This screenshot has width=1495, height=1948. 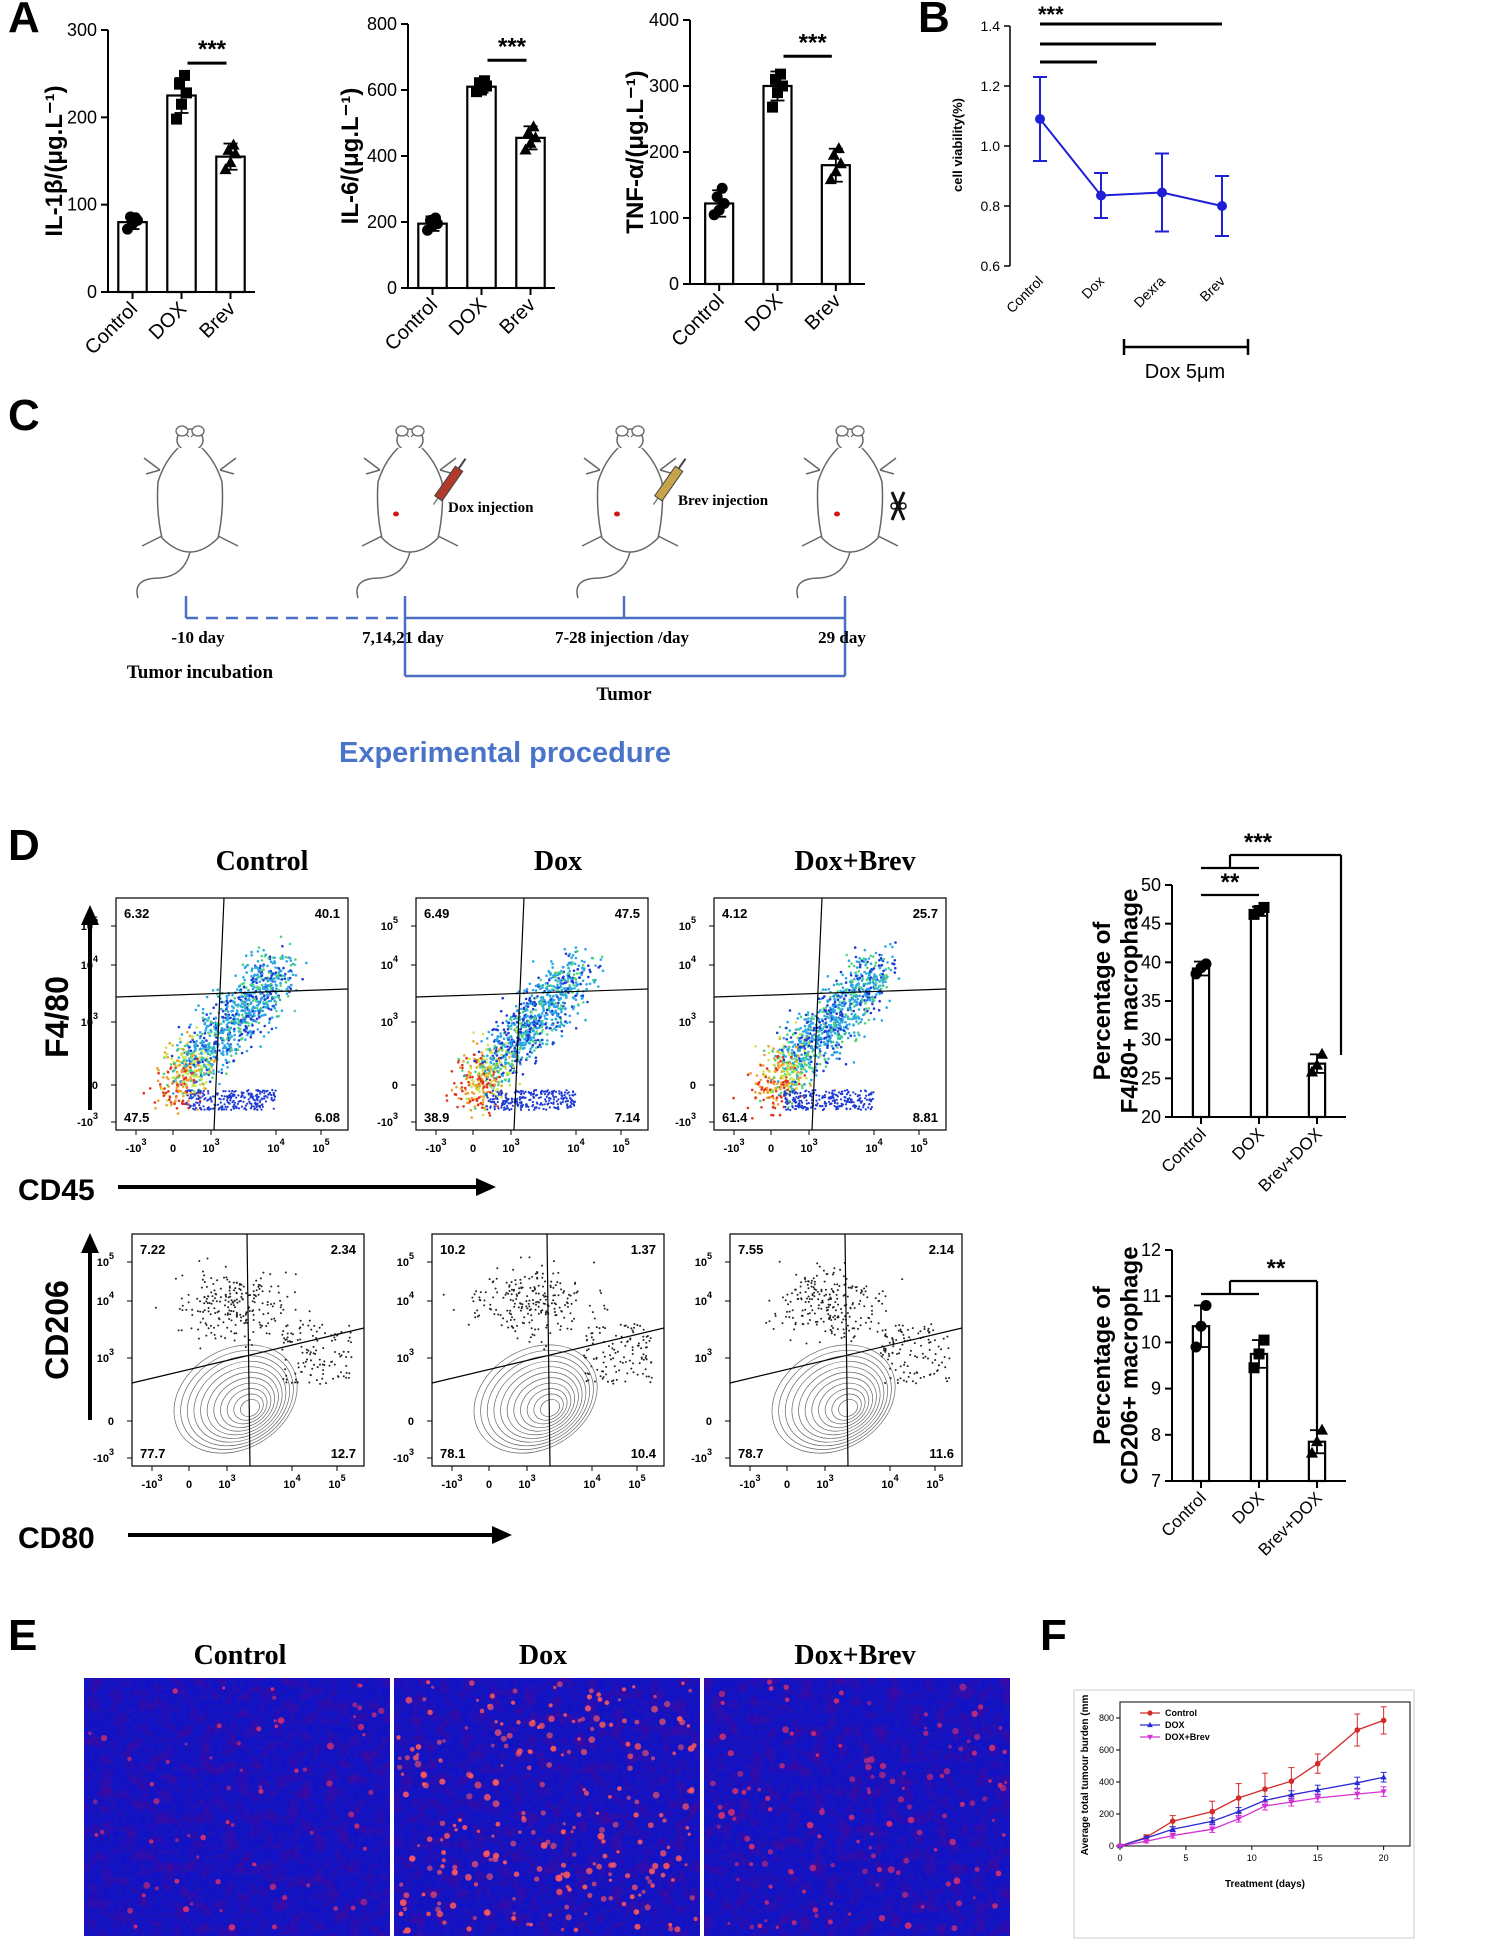 What do you see at coordinates (56, 1190) in the screenshot?
I see `x-axis-title: CD45` at bounding box center [56, 1190].